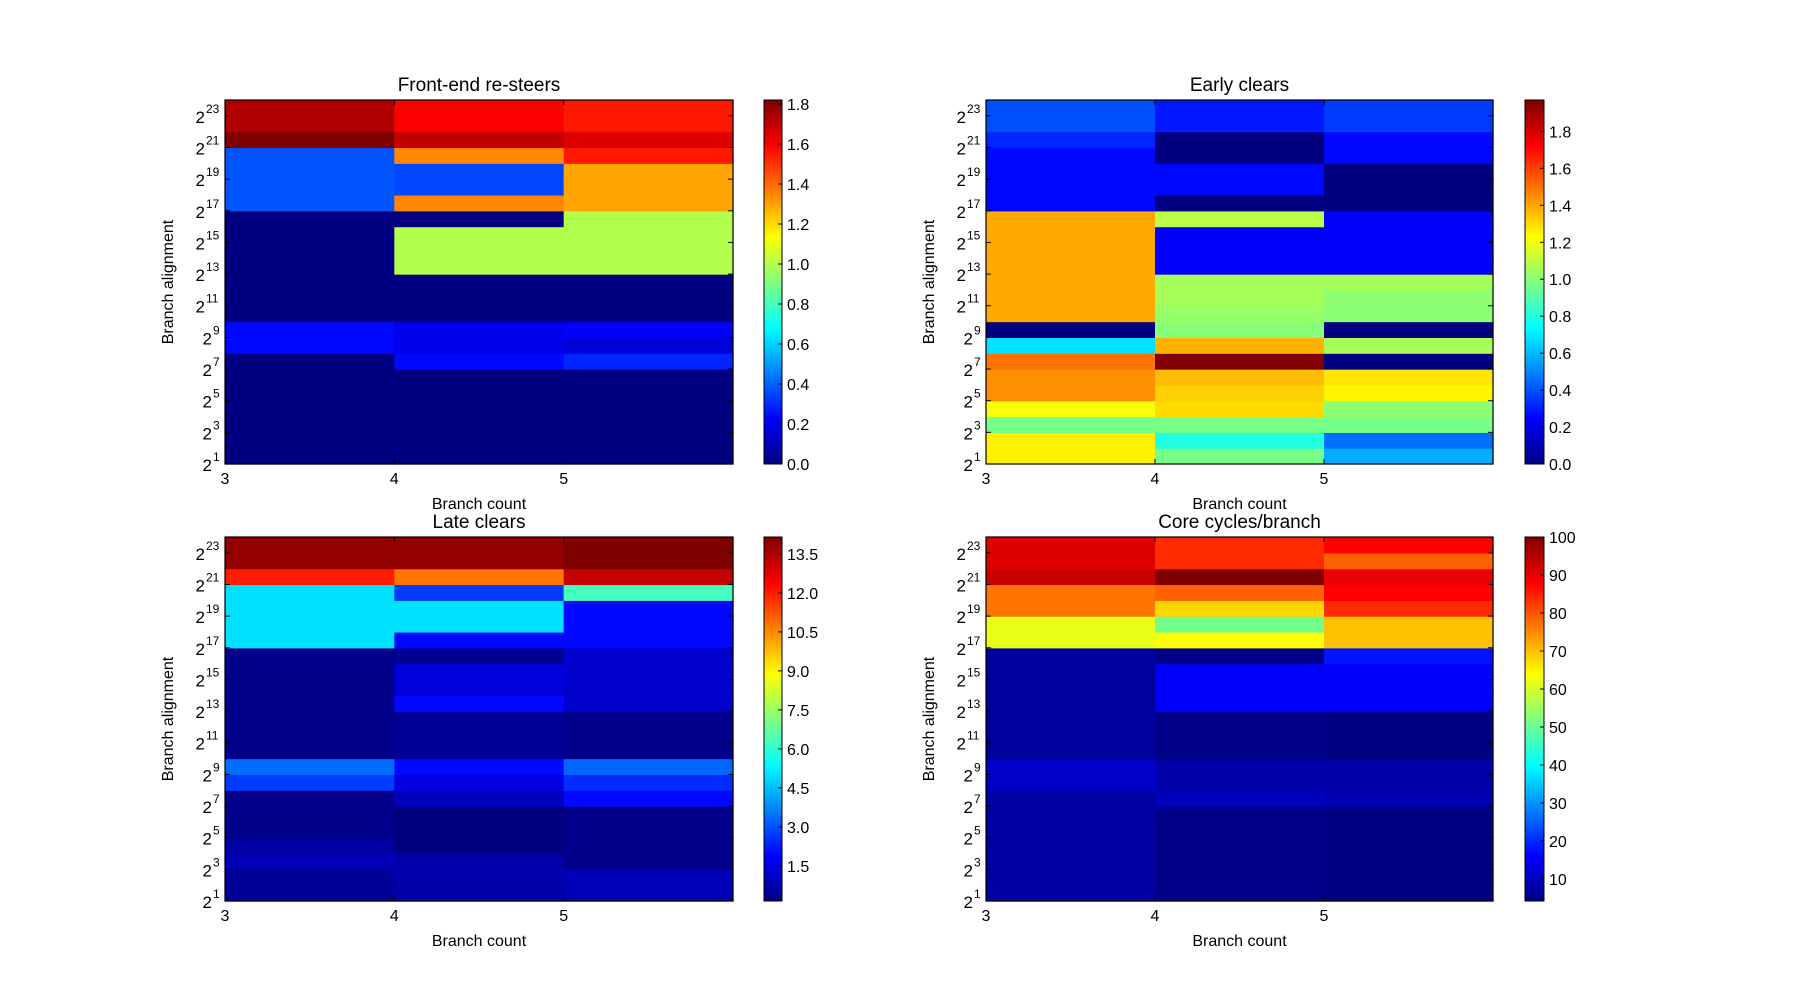 This screenshot has height=1000, width=1800. Describe the element at coordinates (208, 709) in the screenshot. I see `y-tick-label: 2 13` at that location.